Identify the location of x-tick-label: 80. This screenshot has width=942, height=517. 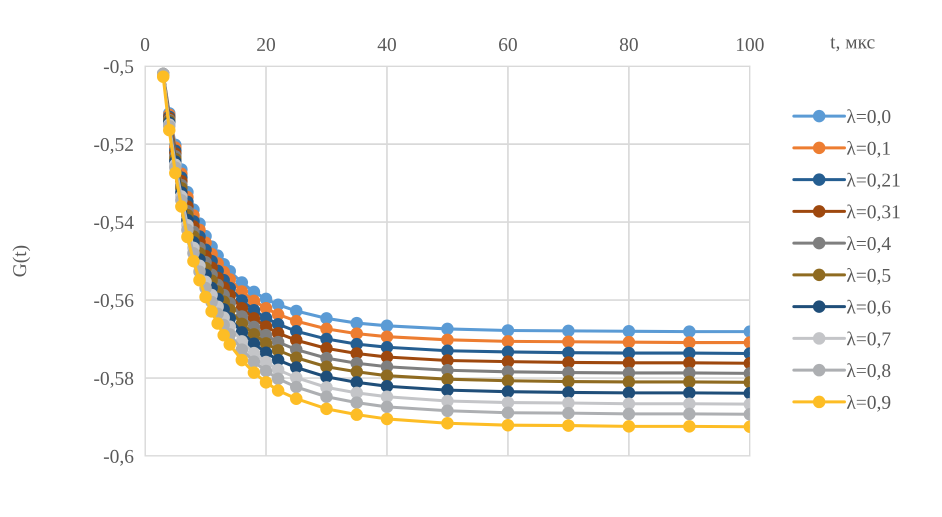
(629, 45).